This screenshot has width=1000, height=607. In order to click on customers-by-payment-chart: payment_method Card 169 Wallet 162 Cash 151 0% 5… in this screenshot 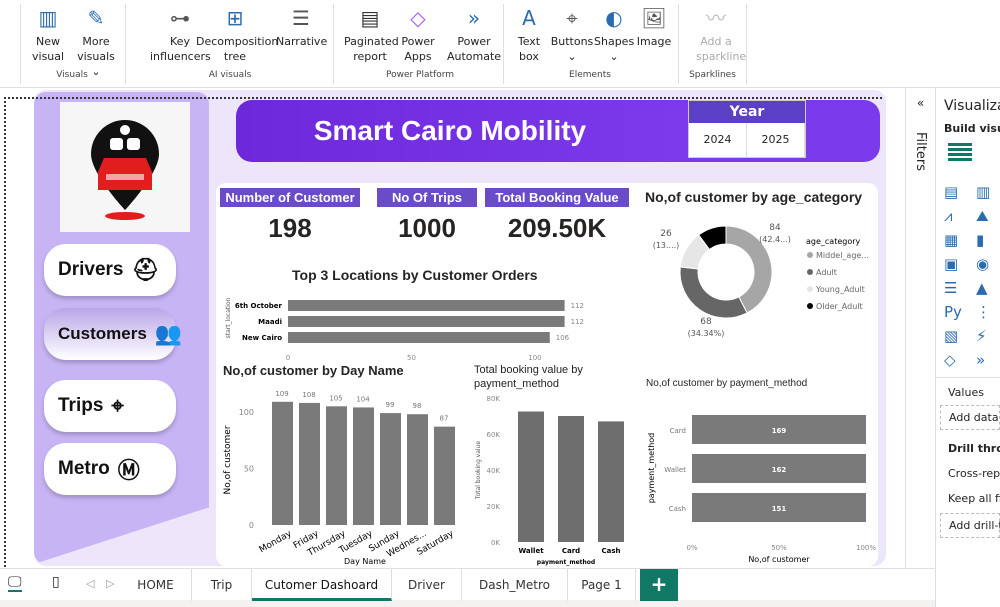, I will do `click(760, 484)`.